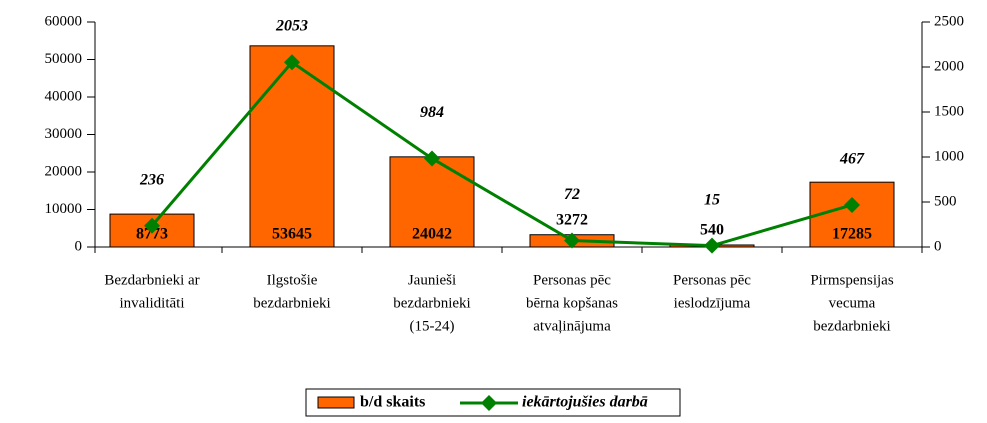  Describe the element at coordinates (712, 303) in the screenshot. I see `x-tick-label: ieslodzījuma` at that location.